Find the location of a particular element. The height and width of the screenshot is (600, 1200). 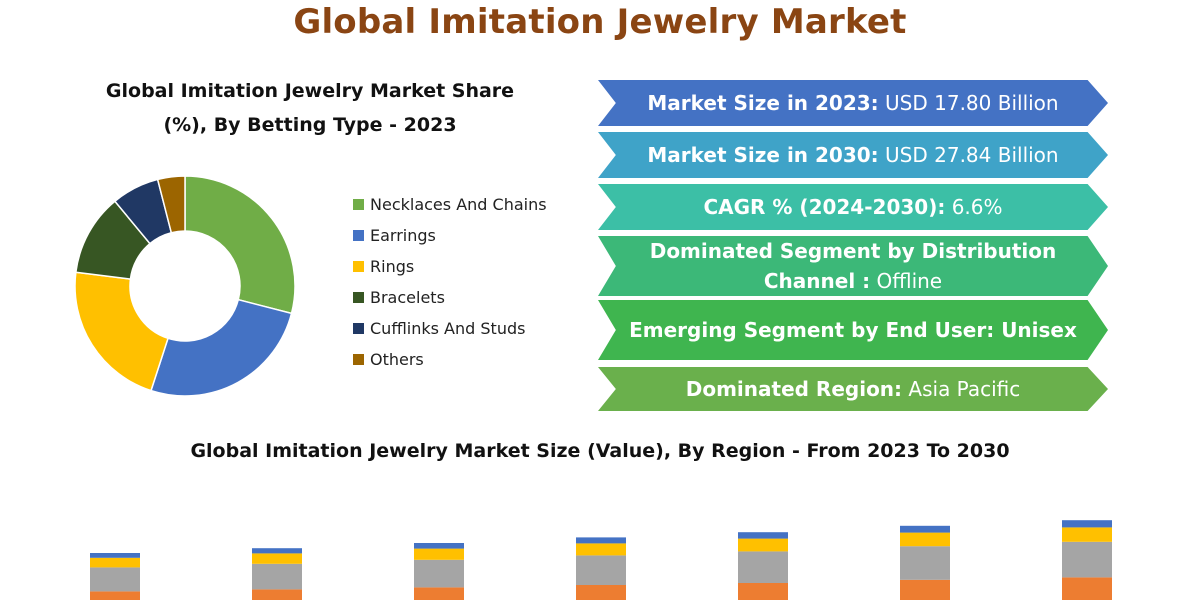

legend-item: Rings is located at coordinates (450, 266).